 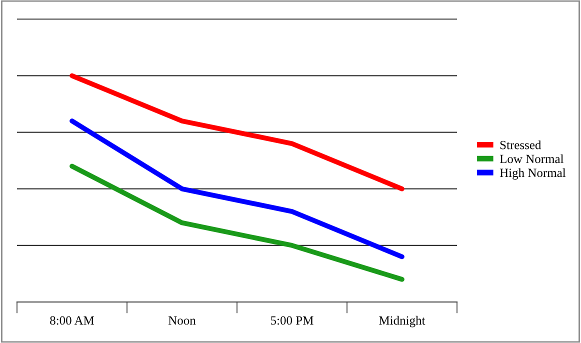 What do you see at coordinates (72, 320) in the screenshot?
I see `x-tick-label: 8:00 AM` at bounding box center [72, 320].